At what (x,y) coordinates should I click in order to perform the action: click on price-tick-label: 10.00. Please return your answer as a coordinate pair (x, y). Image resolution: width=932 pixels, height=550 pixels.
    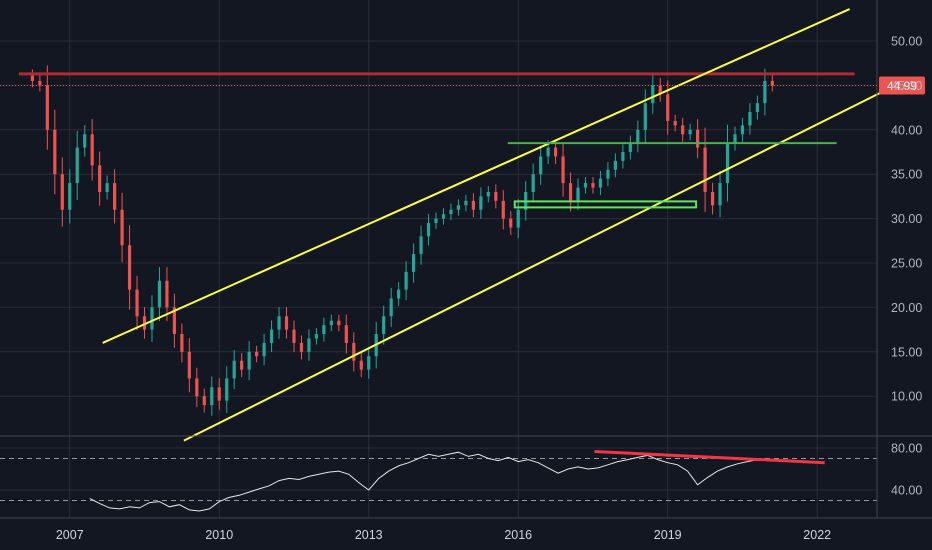
    Looking at the image, I should click on (906, 397).